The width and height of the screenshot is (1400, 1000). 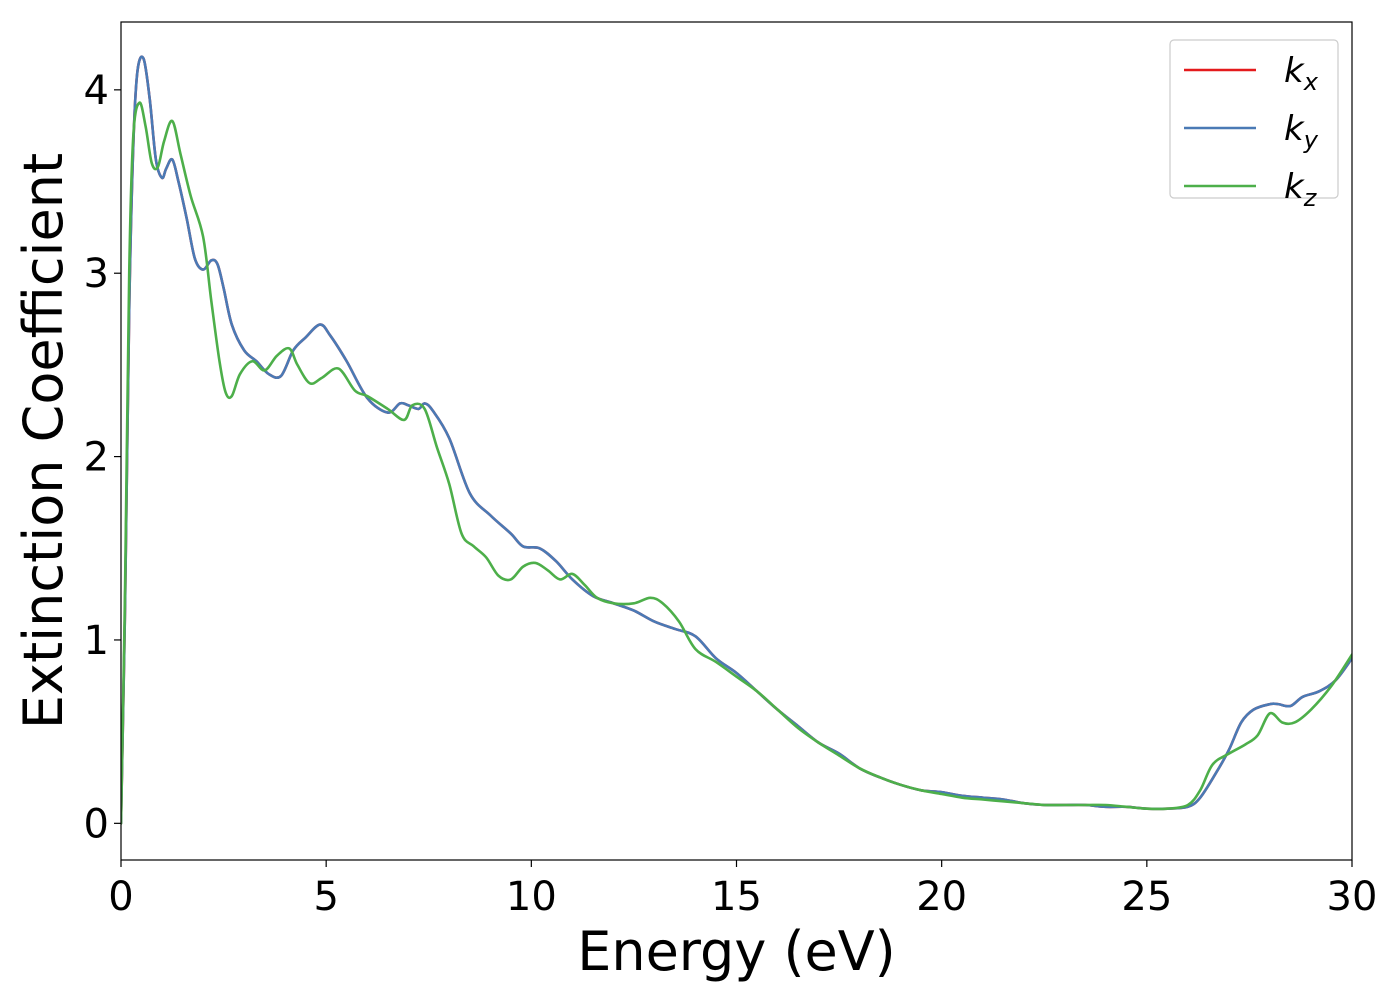 What do you see at coordinates (1146, 897) in the screenshot?
I see `x-tick-label: 25` at bounding box center [1146, 897].